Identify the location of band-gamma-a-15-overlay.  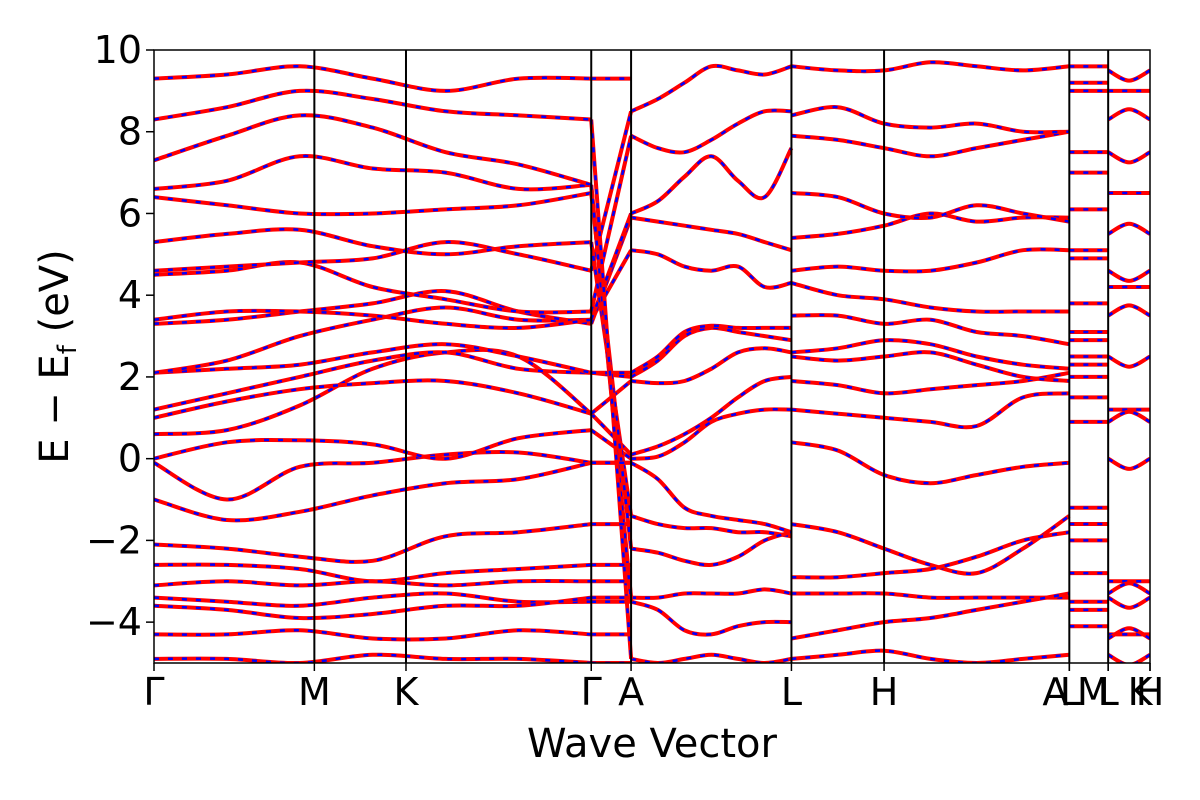
(611, 389).